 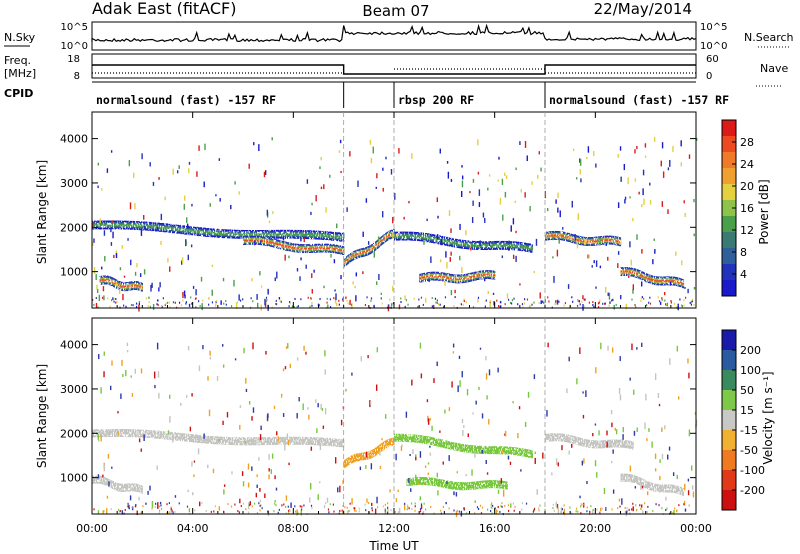 I want to click on velocity-ytick-label: 3000, so click(x=74, y=389).